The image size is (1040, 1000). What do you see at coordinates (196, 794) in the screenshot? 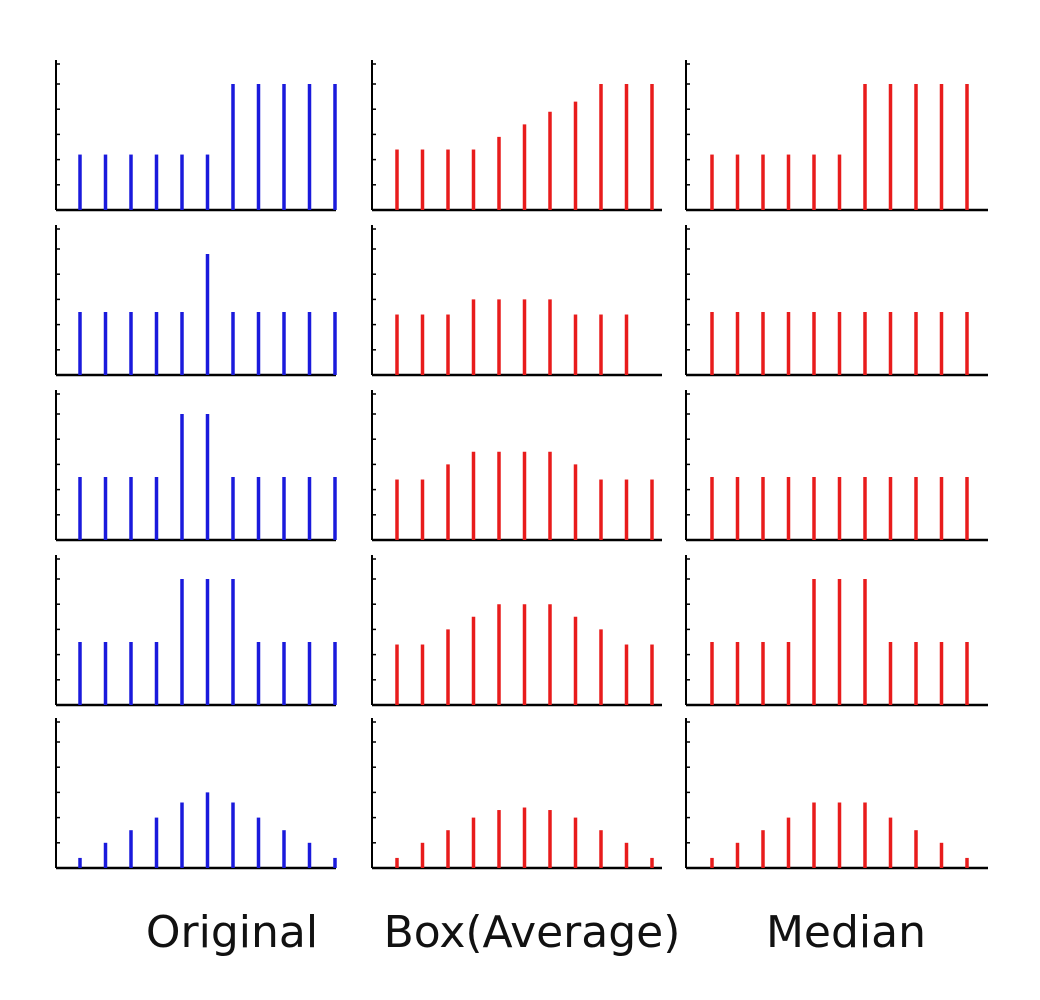
I see `panel-r5-original` at bounding box center [196, 794].